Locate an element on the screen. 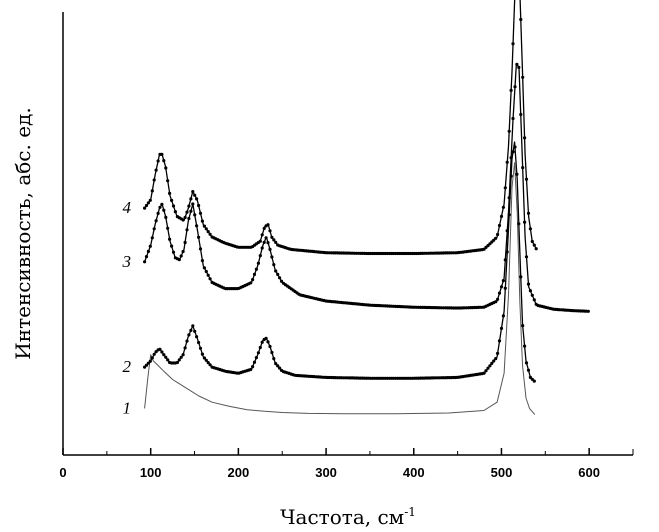 This screenshot has height=532, width=659. series-number-layer: 1 2 3 4 is located at coordinates (127, 307).